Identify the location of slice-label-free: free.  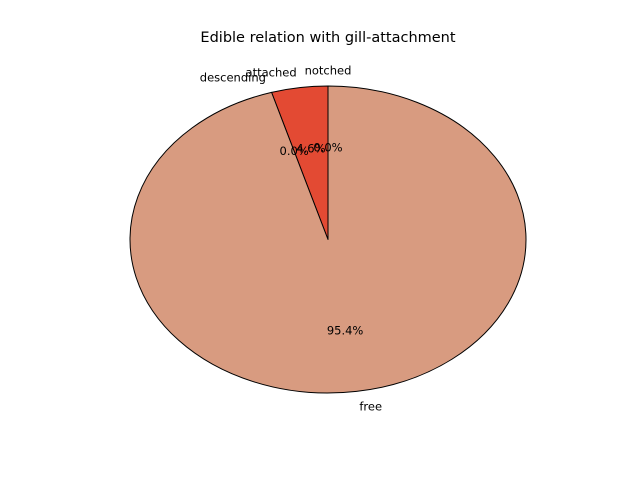
(370, 407).